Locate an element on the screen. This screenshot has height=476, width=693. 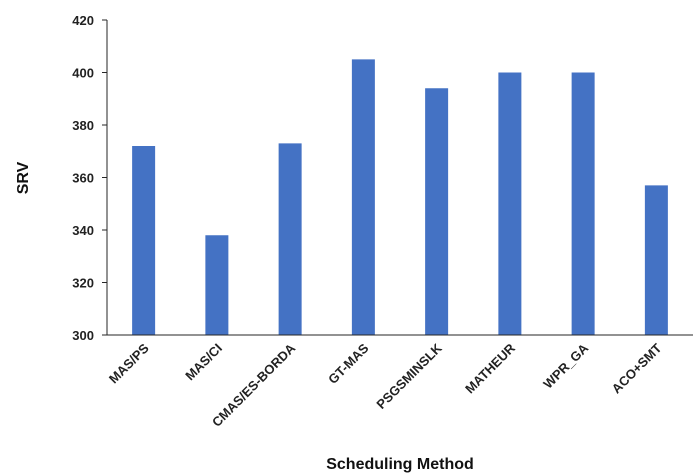
bar-cmas-es-borda is located at coordinates (290, 239).